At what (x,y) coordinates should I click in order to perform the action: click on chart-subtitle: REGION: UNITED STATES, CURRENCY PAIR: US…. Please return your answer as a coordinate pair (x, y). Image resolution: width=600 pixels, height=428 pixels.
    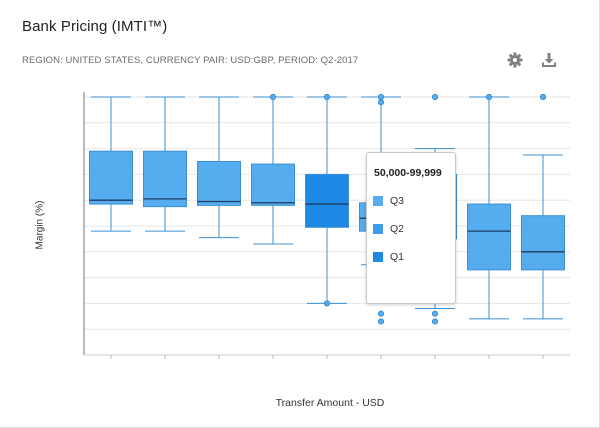
    Looking at the image, I should click on (190, 60).